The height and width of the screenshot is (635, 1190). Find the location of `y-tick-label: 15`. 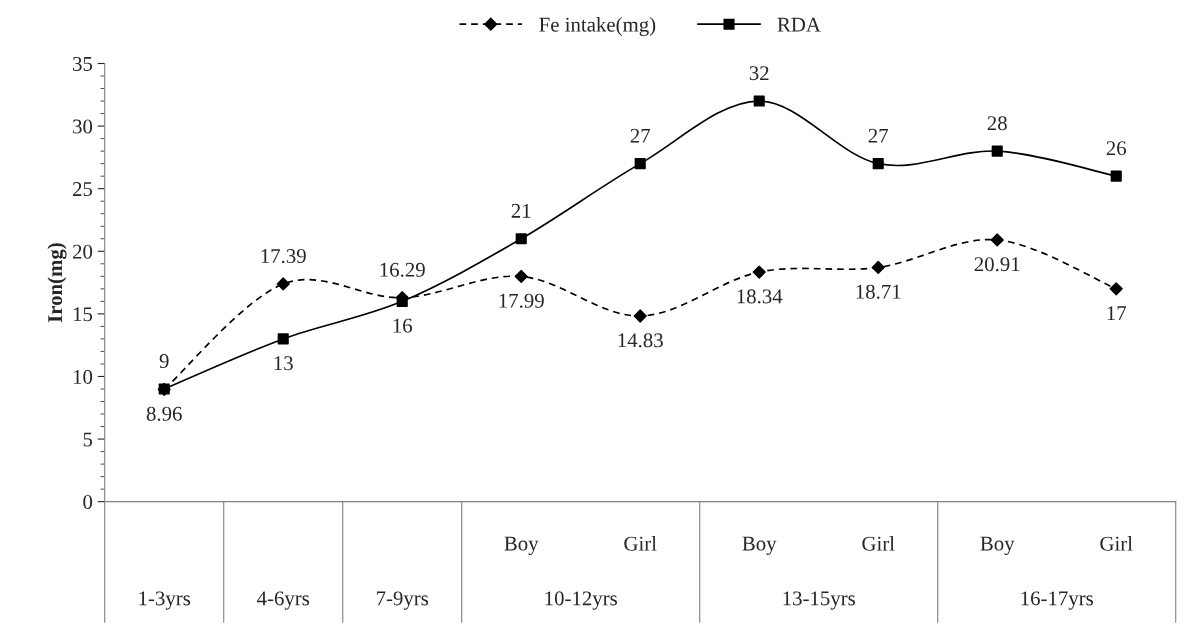

y-tick-label: 15 is located at coordinates (83, 314).